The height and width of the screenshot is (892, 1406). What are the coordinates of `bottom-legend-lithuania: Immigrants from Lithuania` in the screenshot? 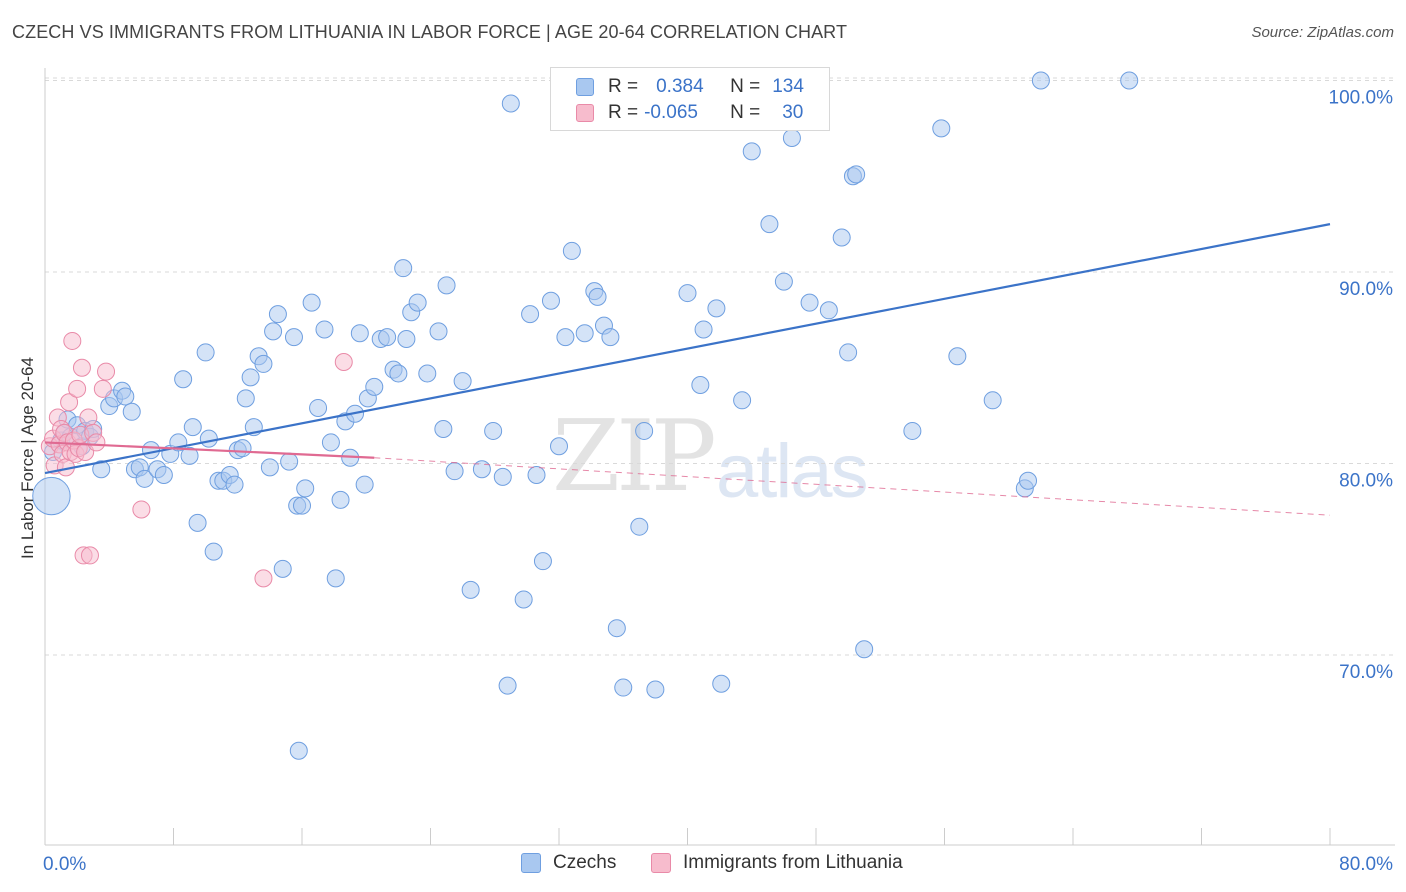 It's located at (777, 863).